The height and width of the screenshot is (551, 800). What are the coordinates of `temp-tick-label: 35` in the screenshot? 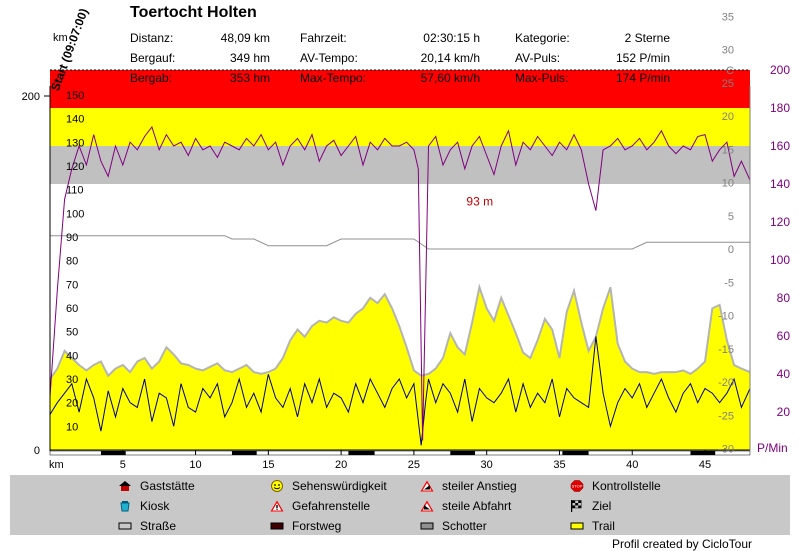 It's located at (728, 17).